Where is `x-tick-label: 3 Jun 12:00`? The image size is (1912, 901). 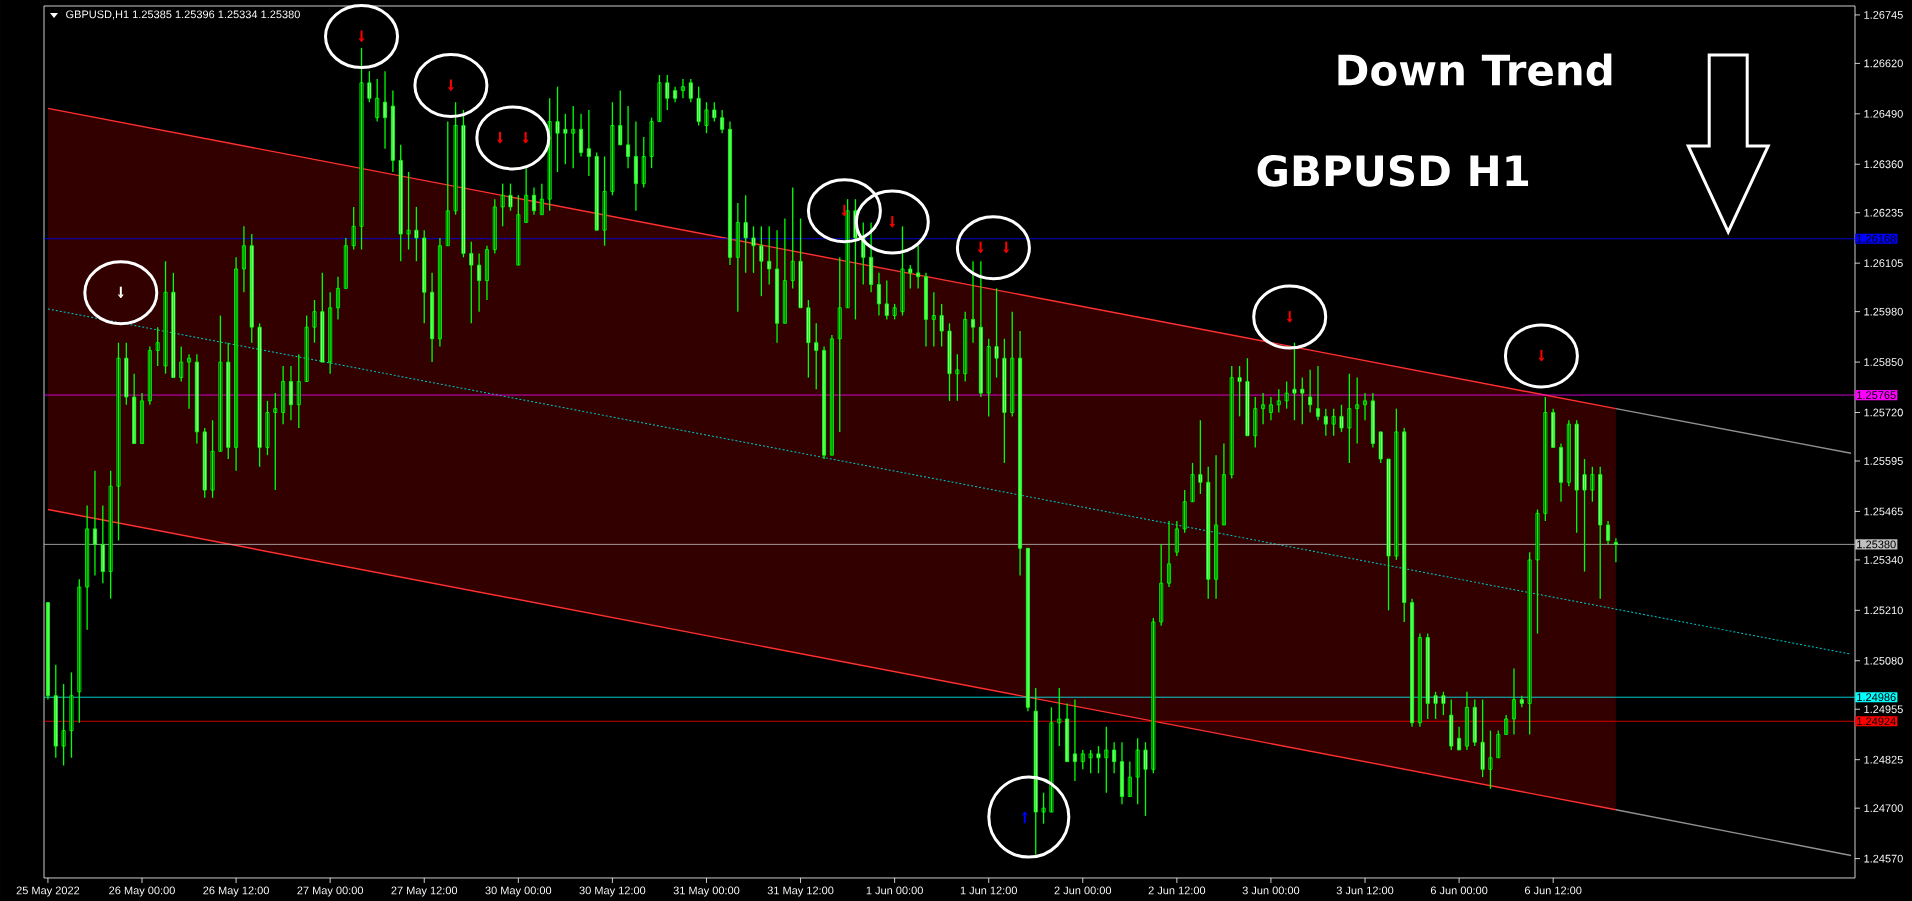
x-tick-label: 3 Jun 12:00 is located at coordinates (1365, 890).